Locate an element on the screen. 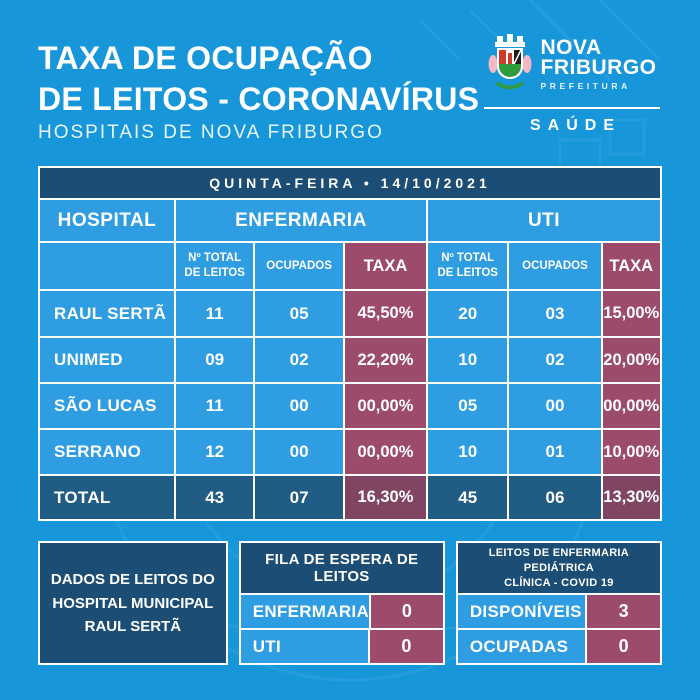 The image size is (700, 700). queue-row-uti: UTI 0 is located at coordinates (341, 647).